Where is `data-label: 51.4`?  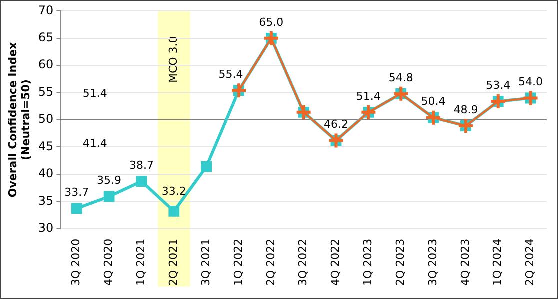
data-label: 51.4 is located at coordinates (368, 96).